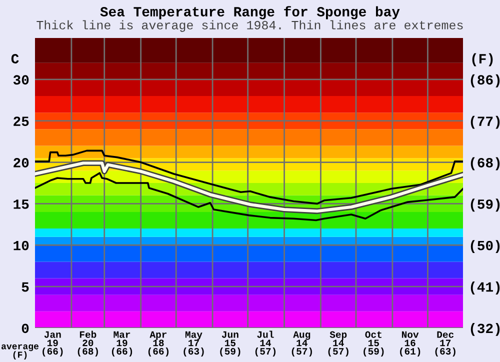  What do you see at coordinates (21, 80) in the screenshot?
I see `y-tick-label: 30` at bounding box center [21, 80].